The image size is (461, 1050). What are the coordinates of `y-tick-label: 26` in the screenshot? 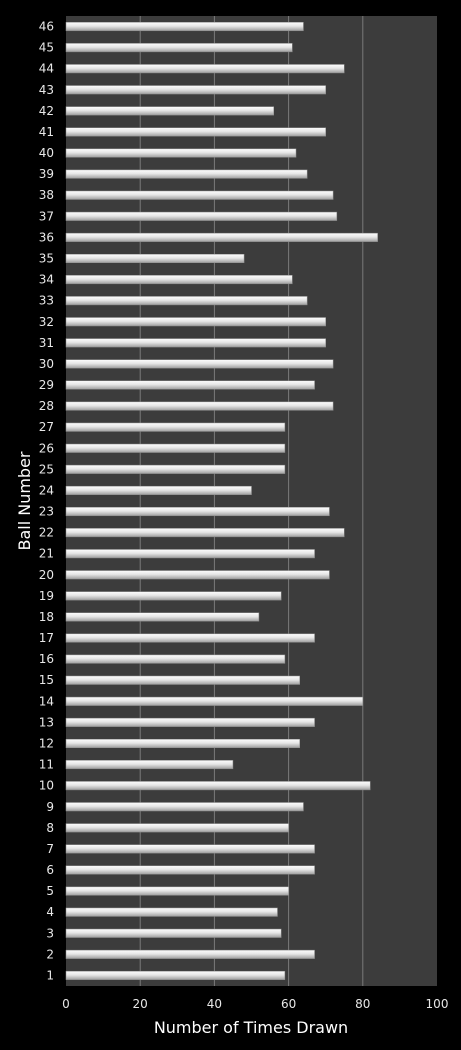 It's located at (46, 448).